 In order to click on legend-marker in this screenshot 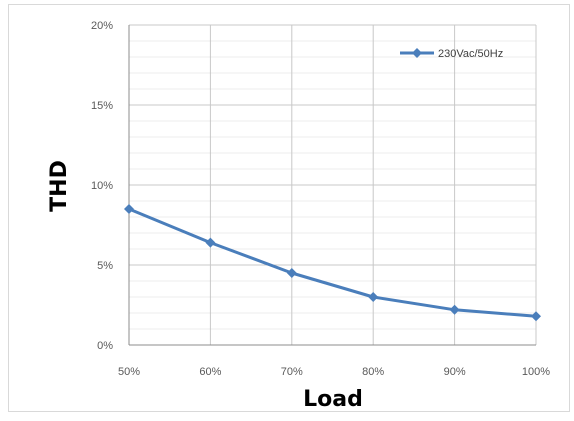, I will do `click(417, 53)`.